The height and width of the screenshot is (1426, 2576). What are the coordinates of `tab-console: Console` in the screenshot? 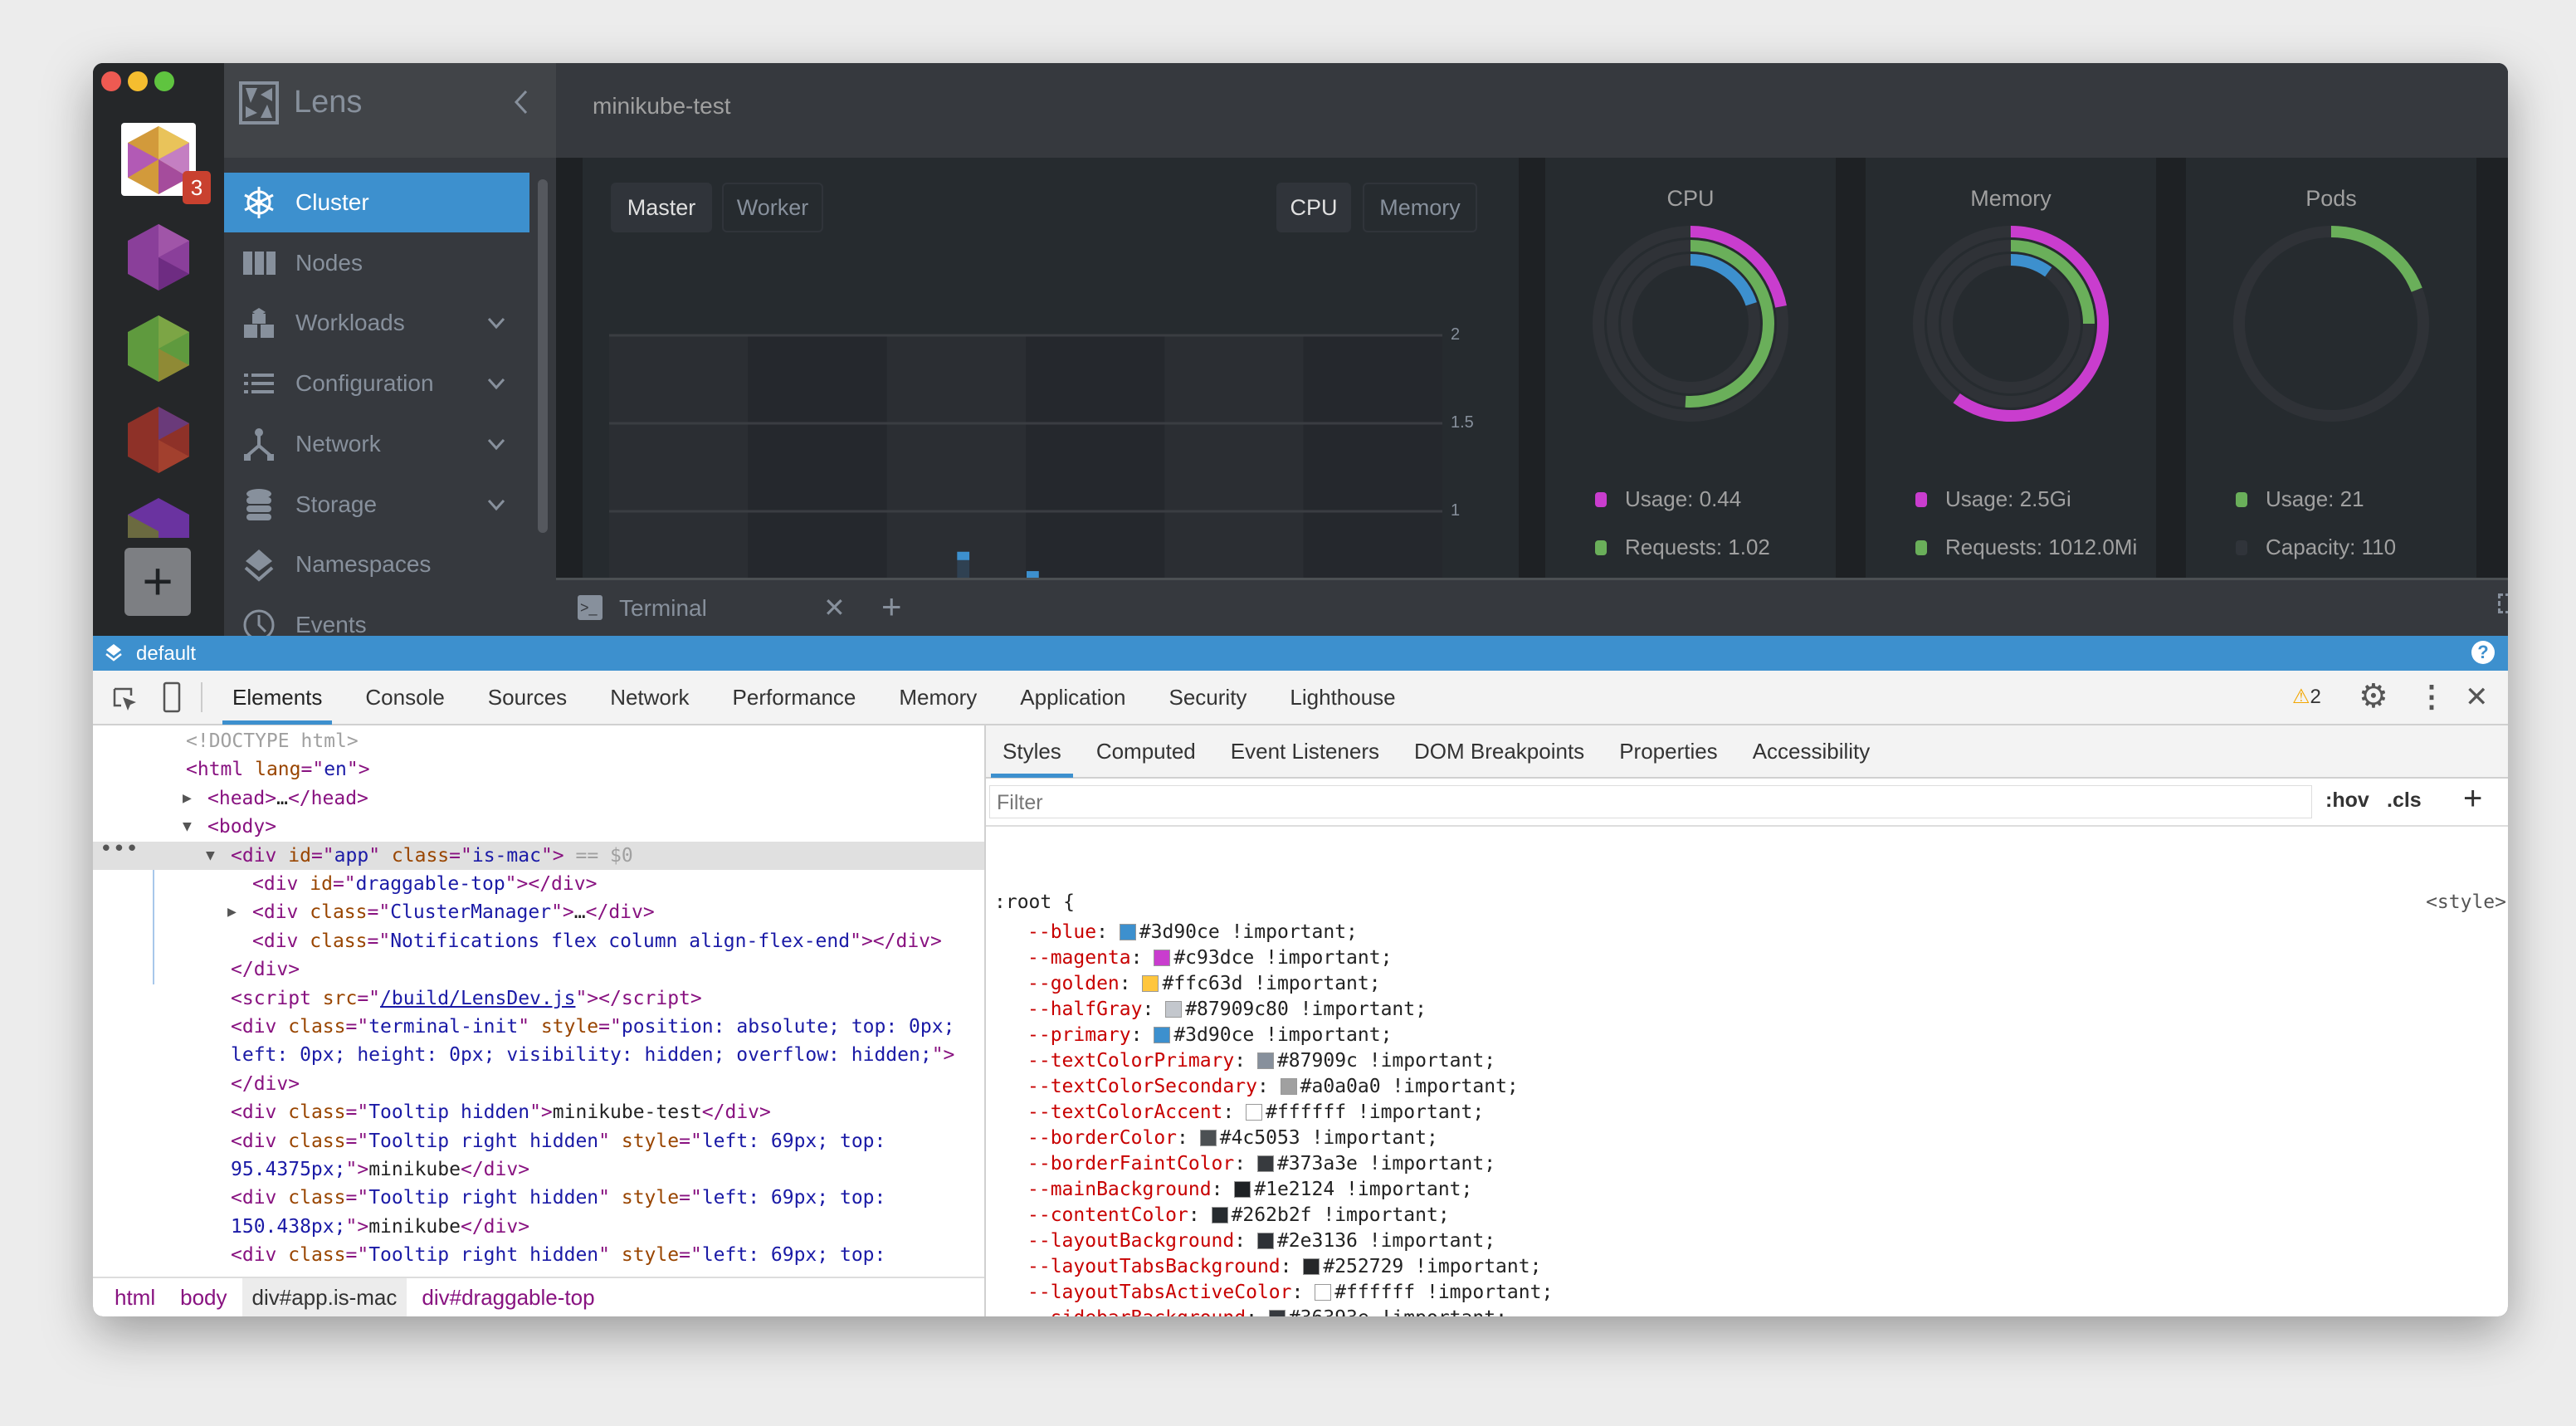 It's located at (405, 697).